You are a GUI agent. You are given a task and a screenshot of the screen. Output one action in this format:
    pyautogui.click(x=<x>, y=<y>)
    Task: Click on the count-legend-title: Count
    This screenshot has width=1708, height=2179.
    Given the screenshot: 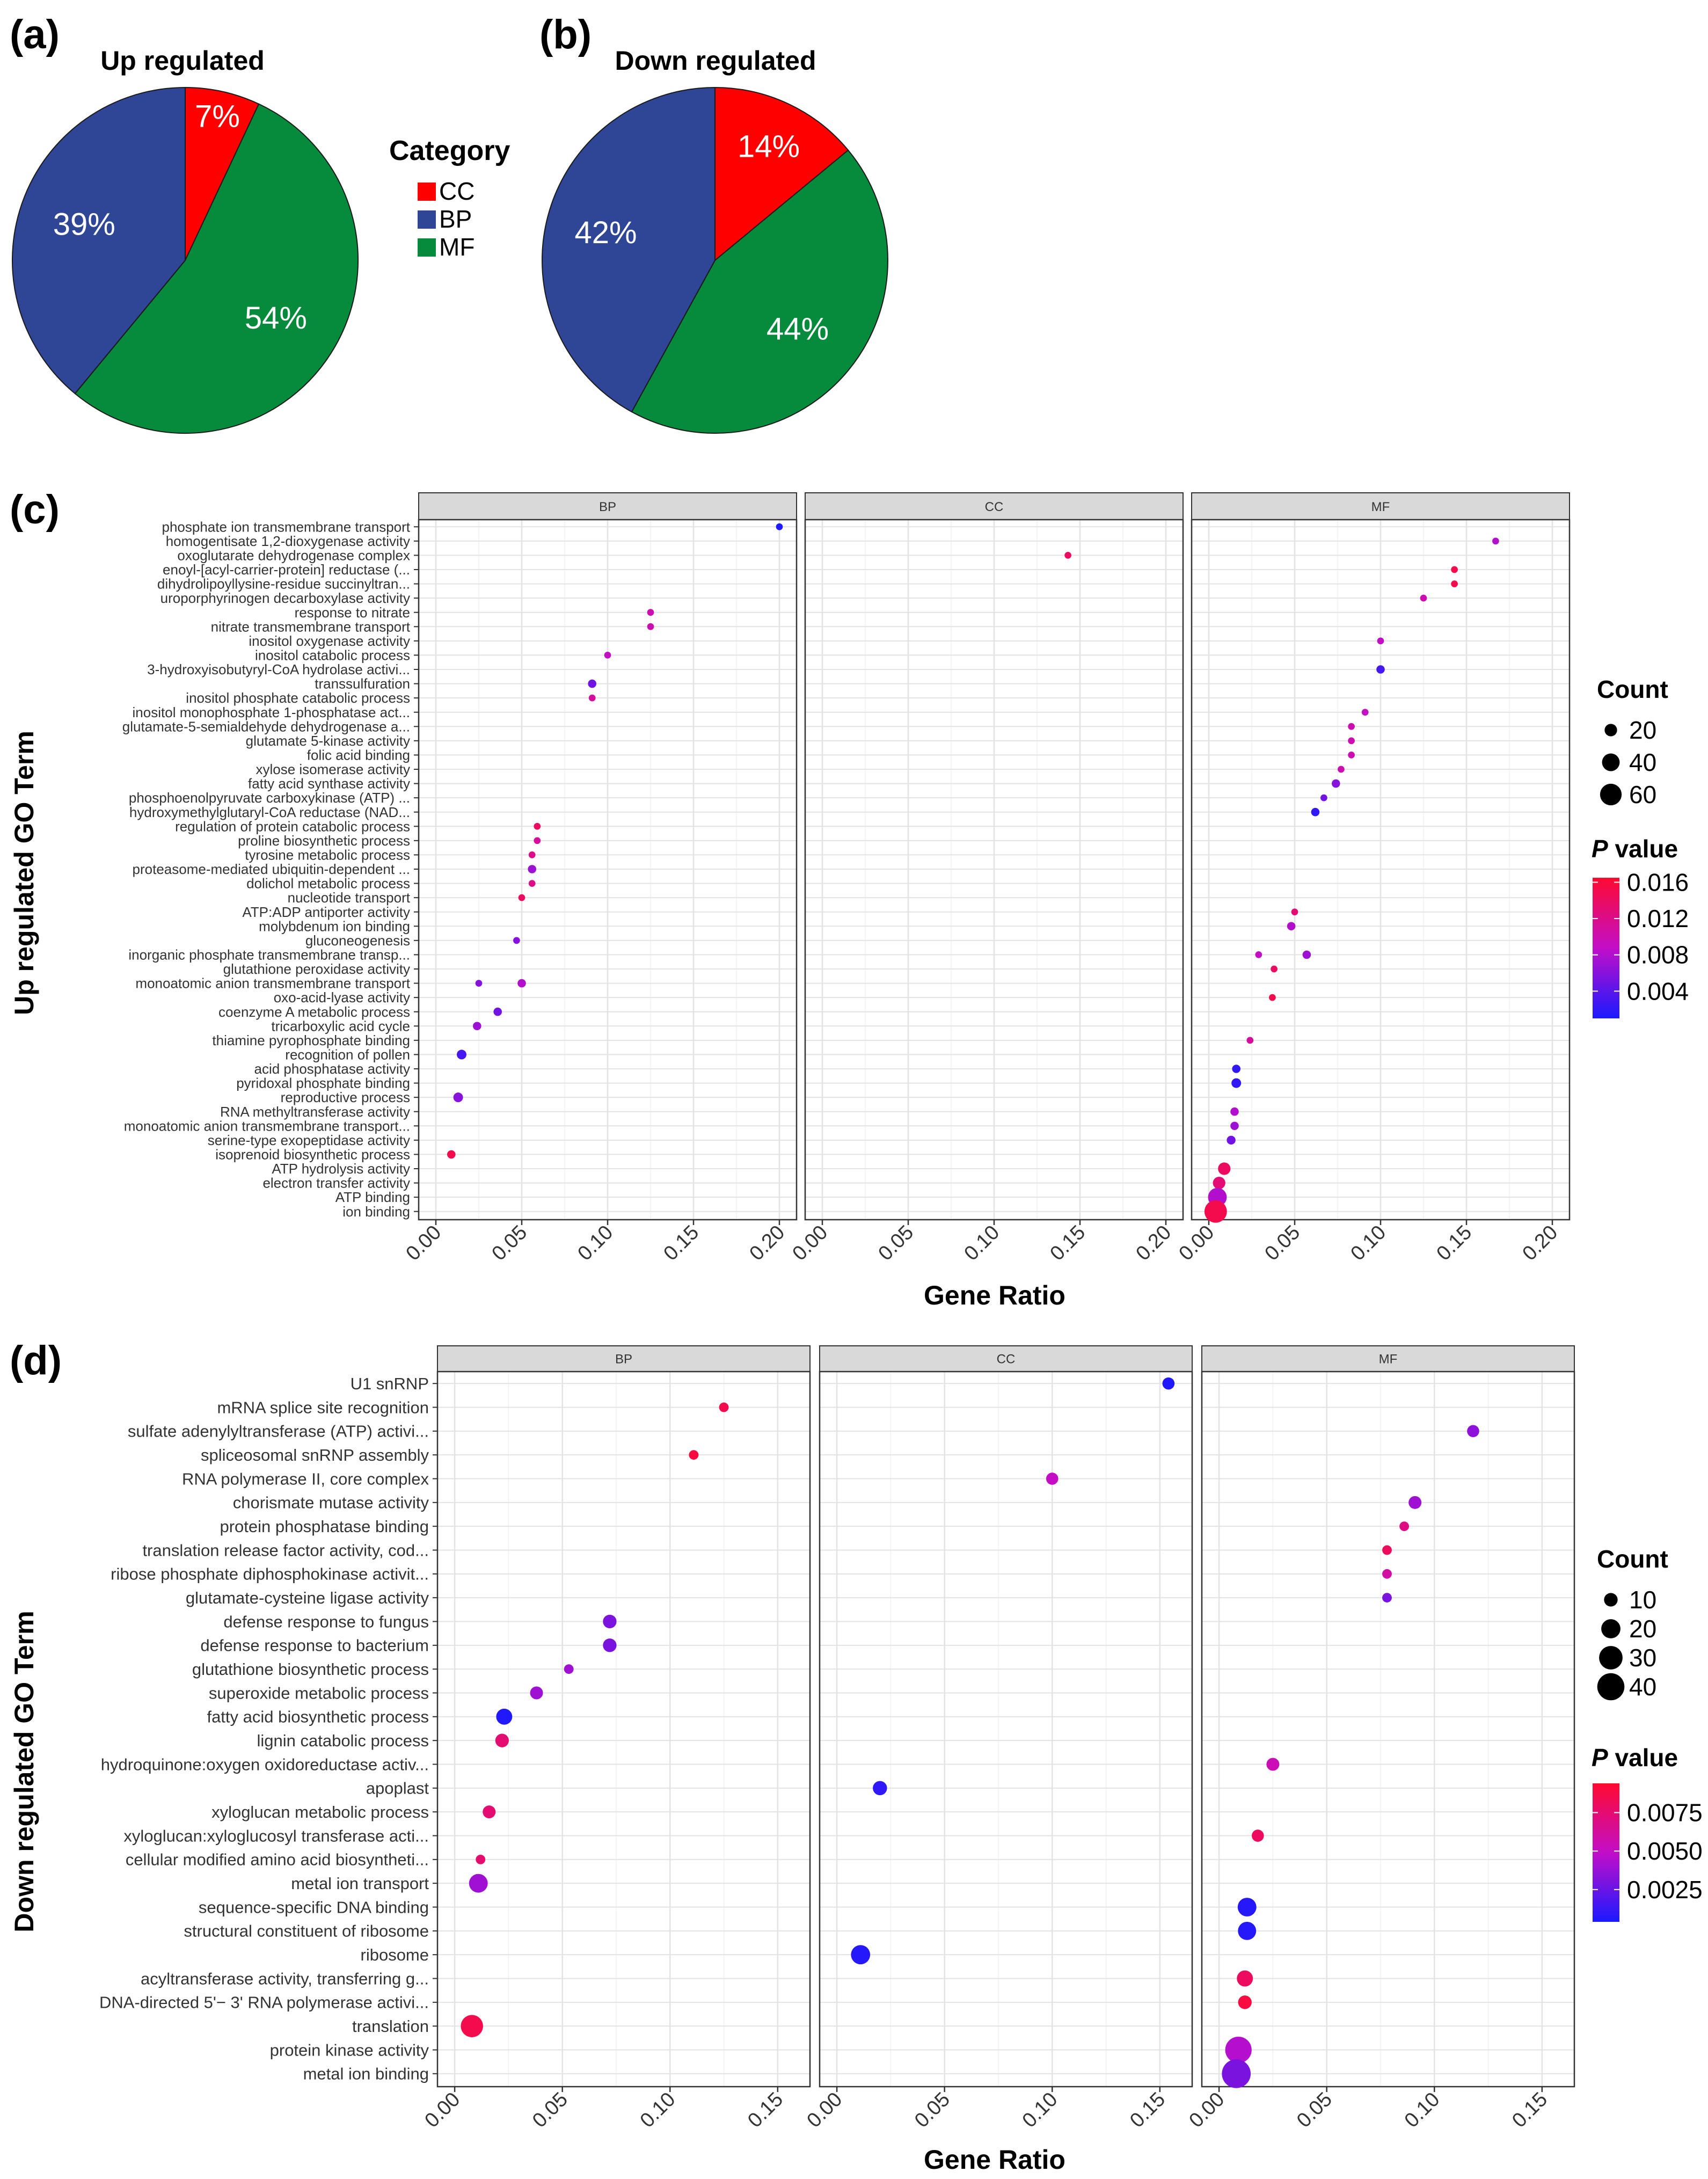 What is the action you would take?
    pyautogui.click(x=1632, y=689)
    